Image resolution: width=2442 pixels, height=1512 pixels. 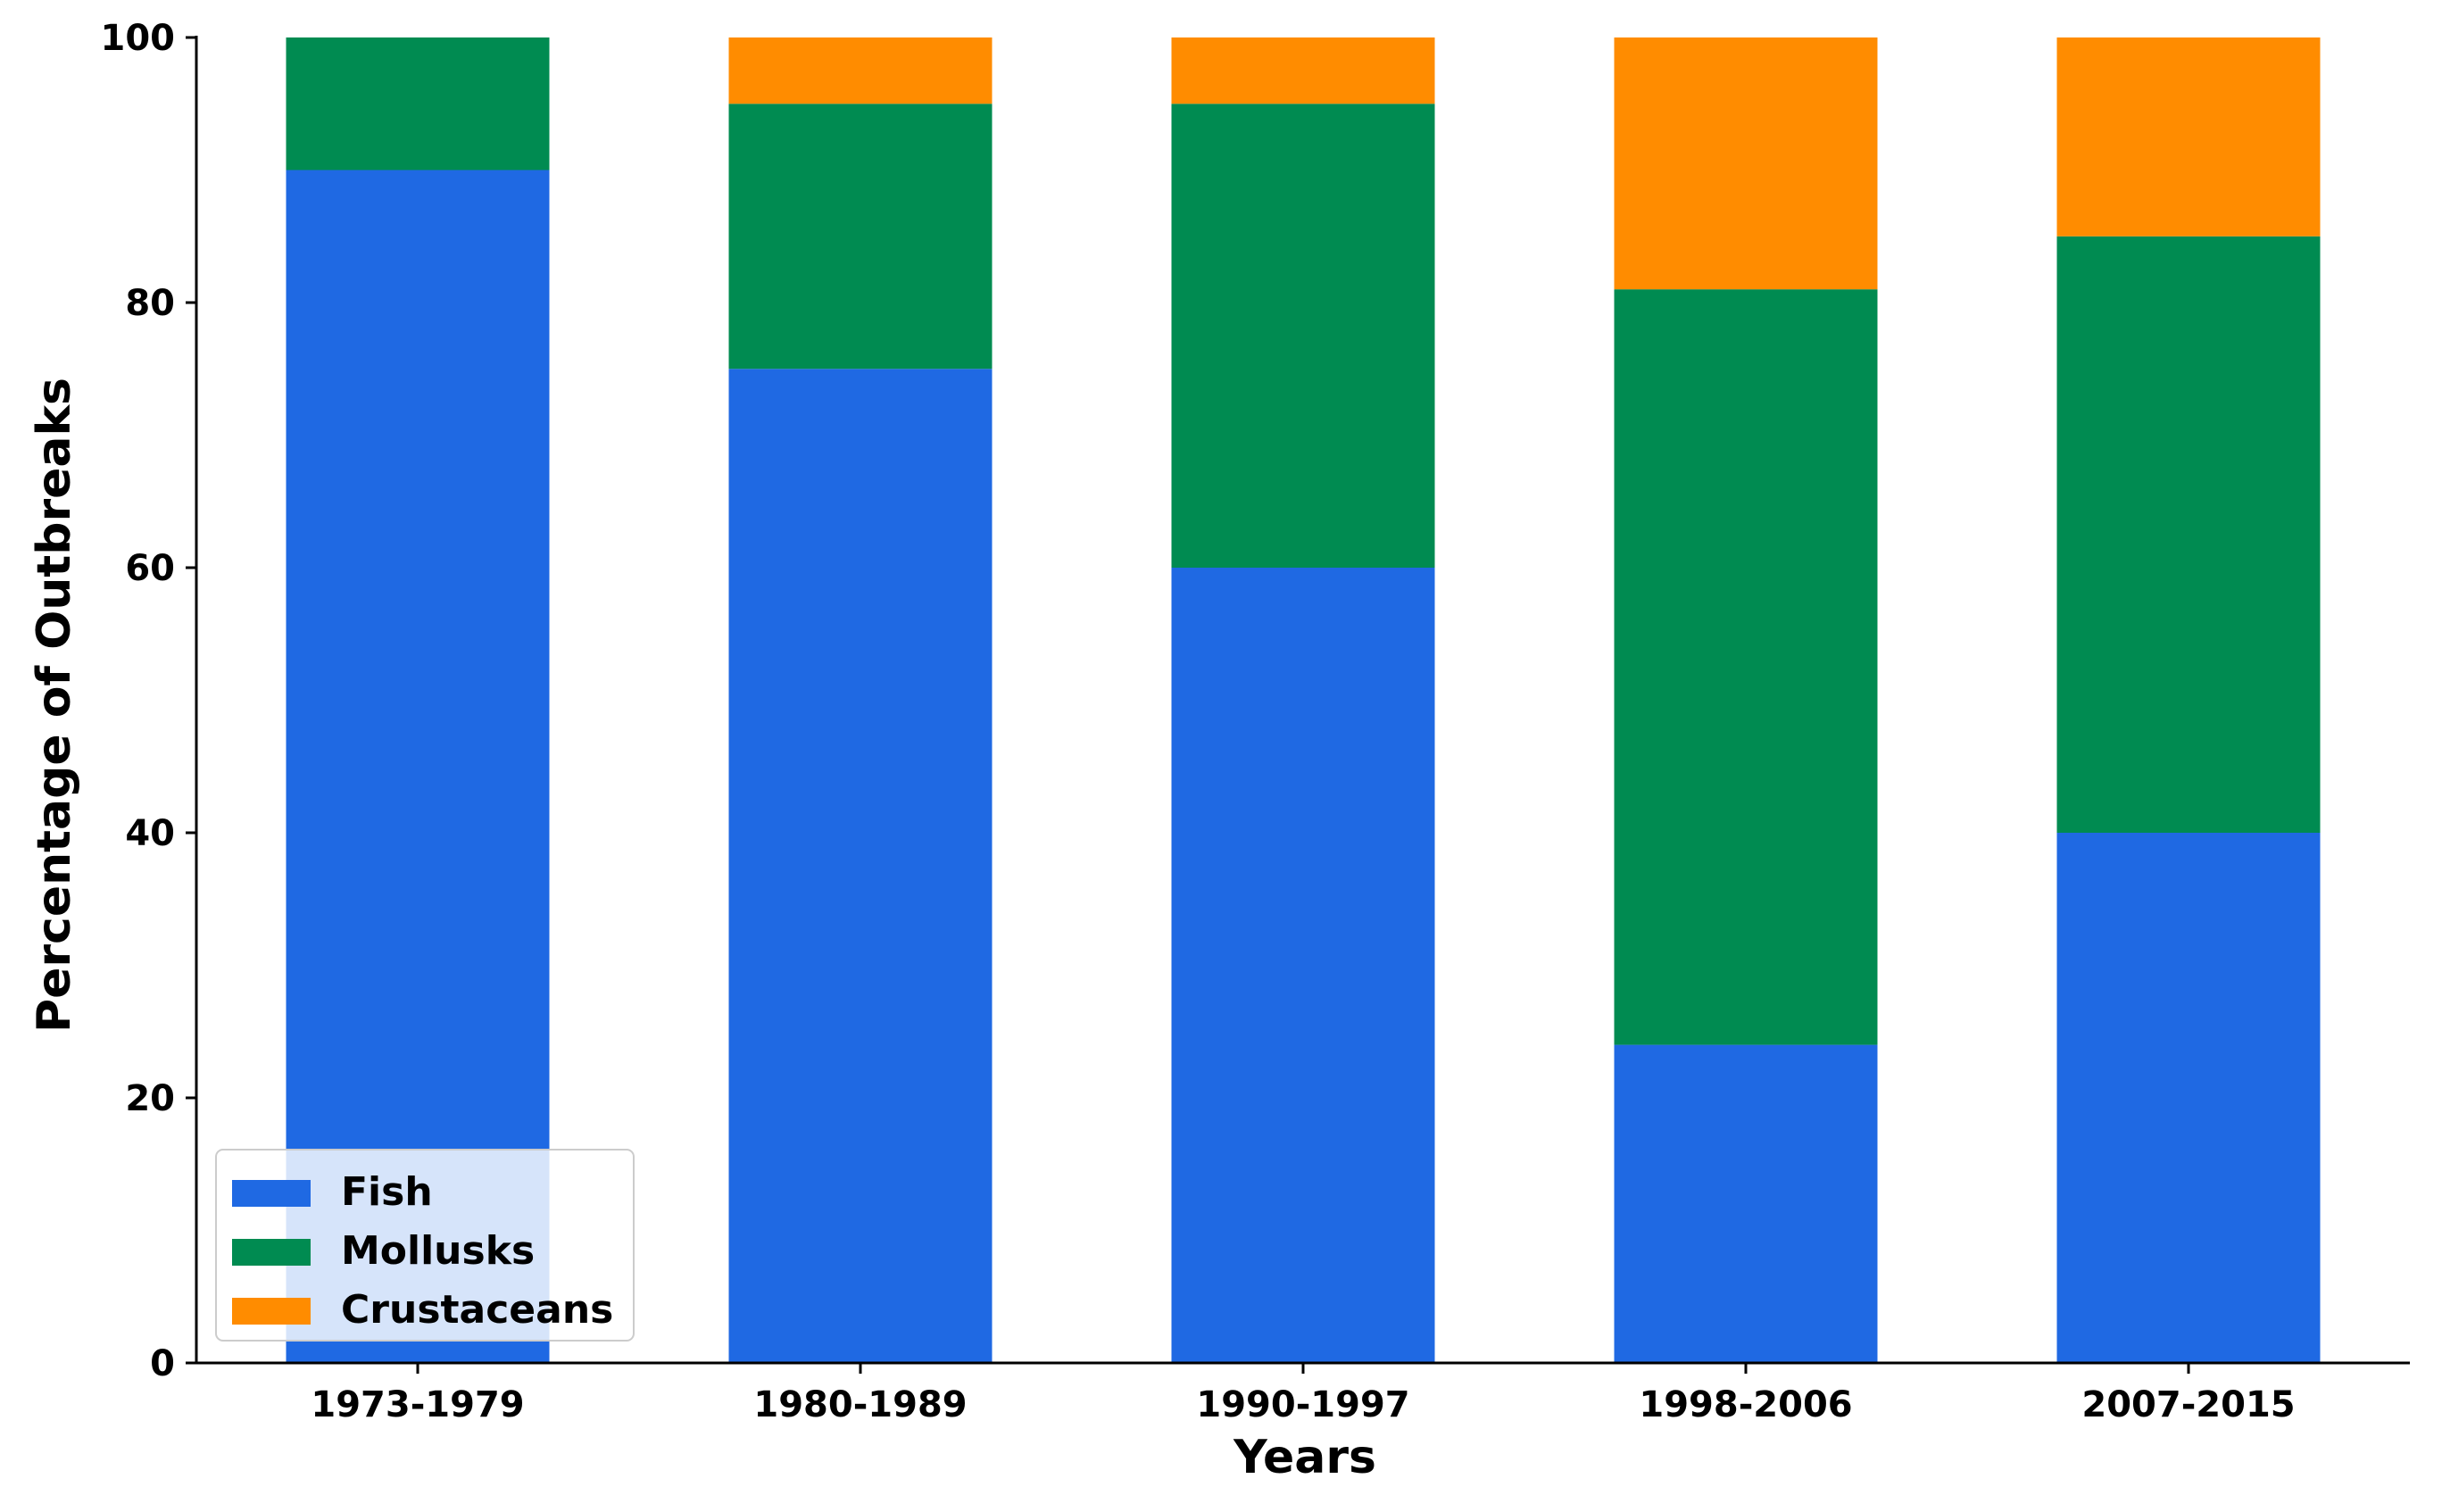 I want to click on y-tick-label-1: 20, so click(x=150, y=1099).